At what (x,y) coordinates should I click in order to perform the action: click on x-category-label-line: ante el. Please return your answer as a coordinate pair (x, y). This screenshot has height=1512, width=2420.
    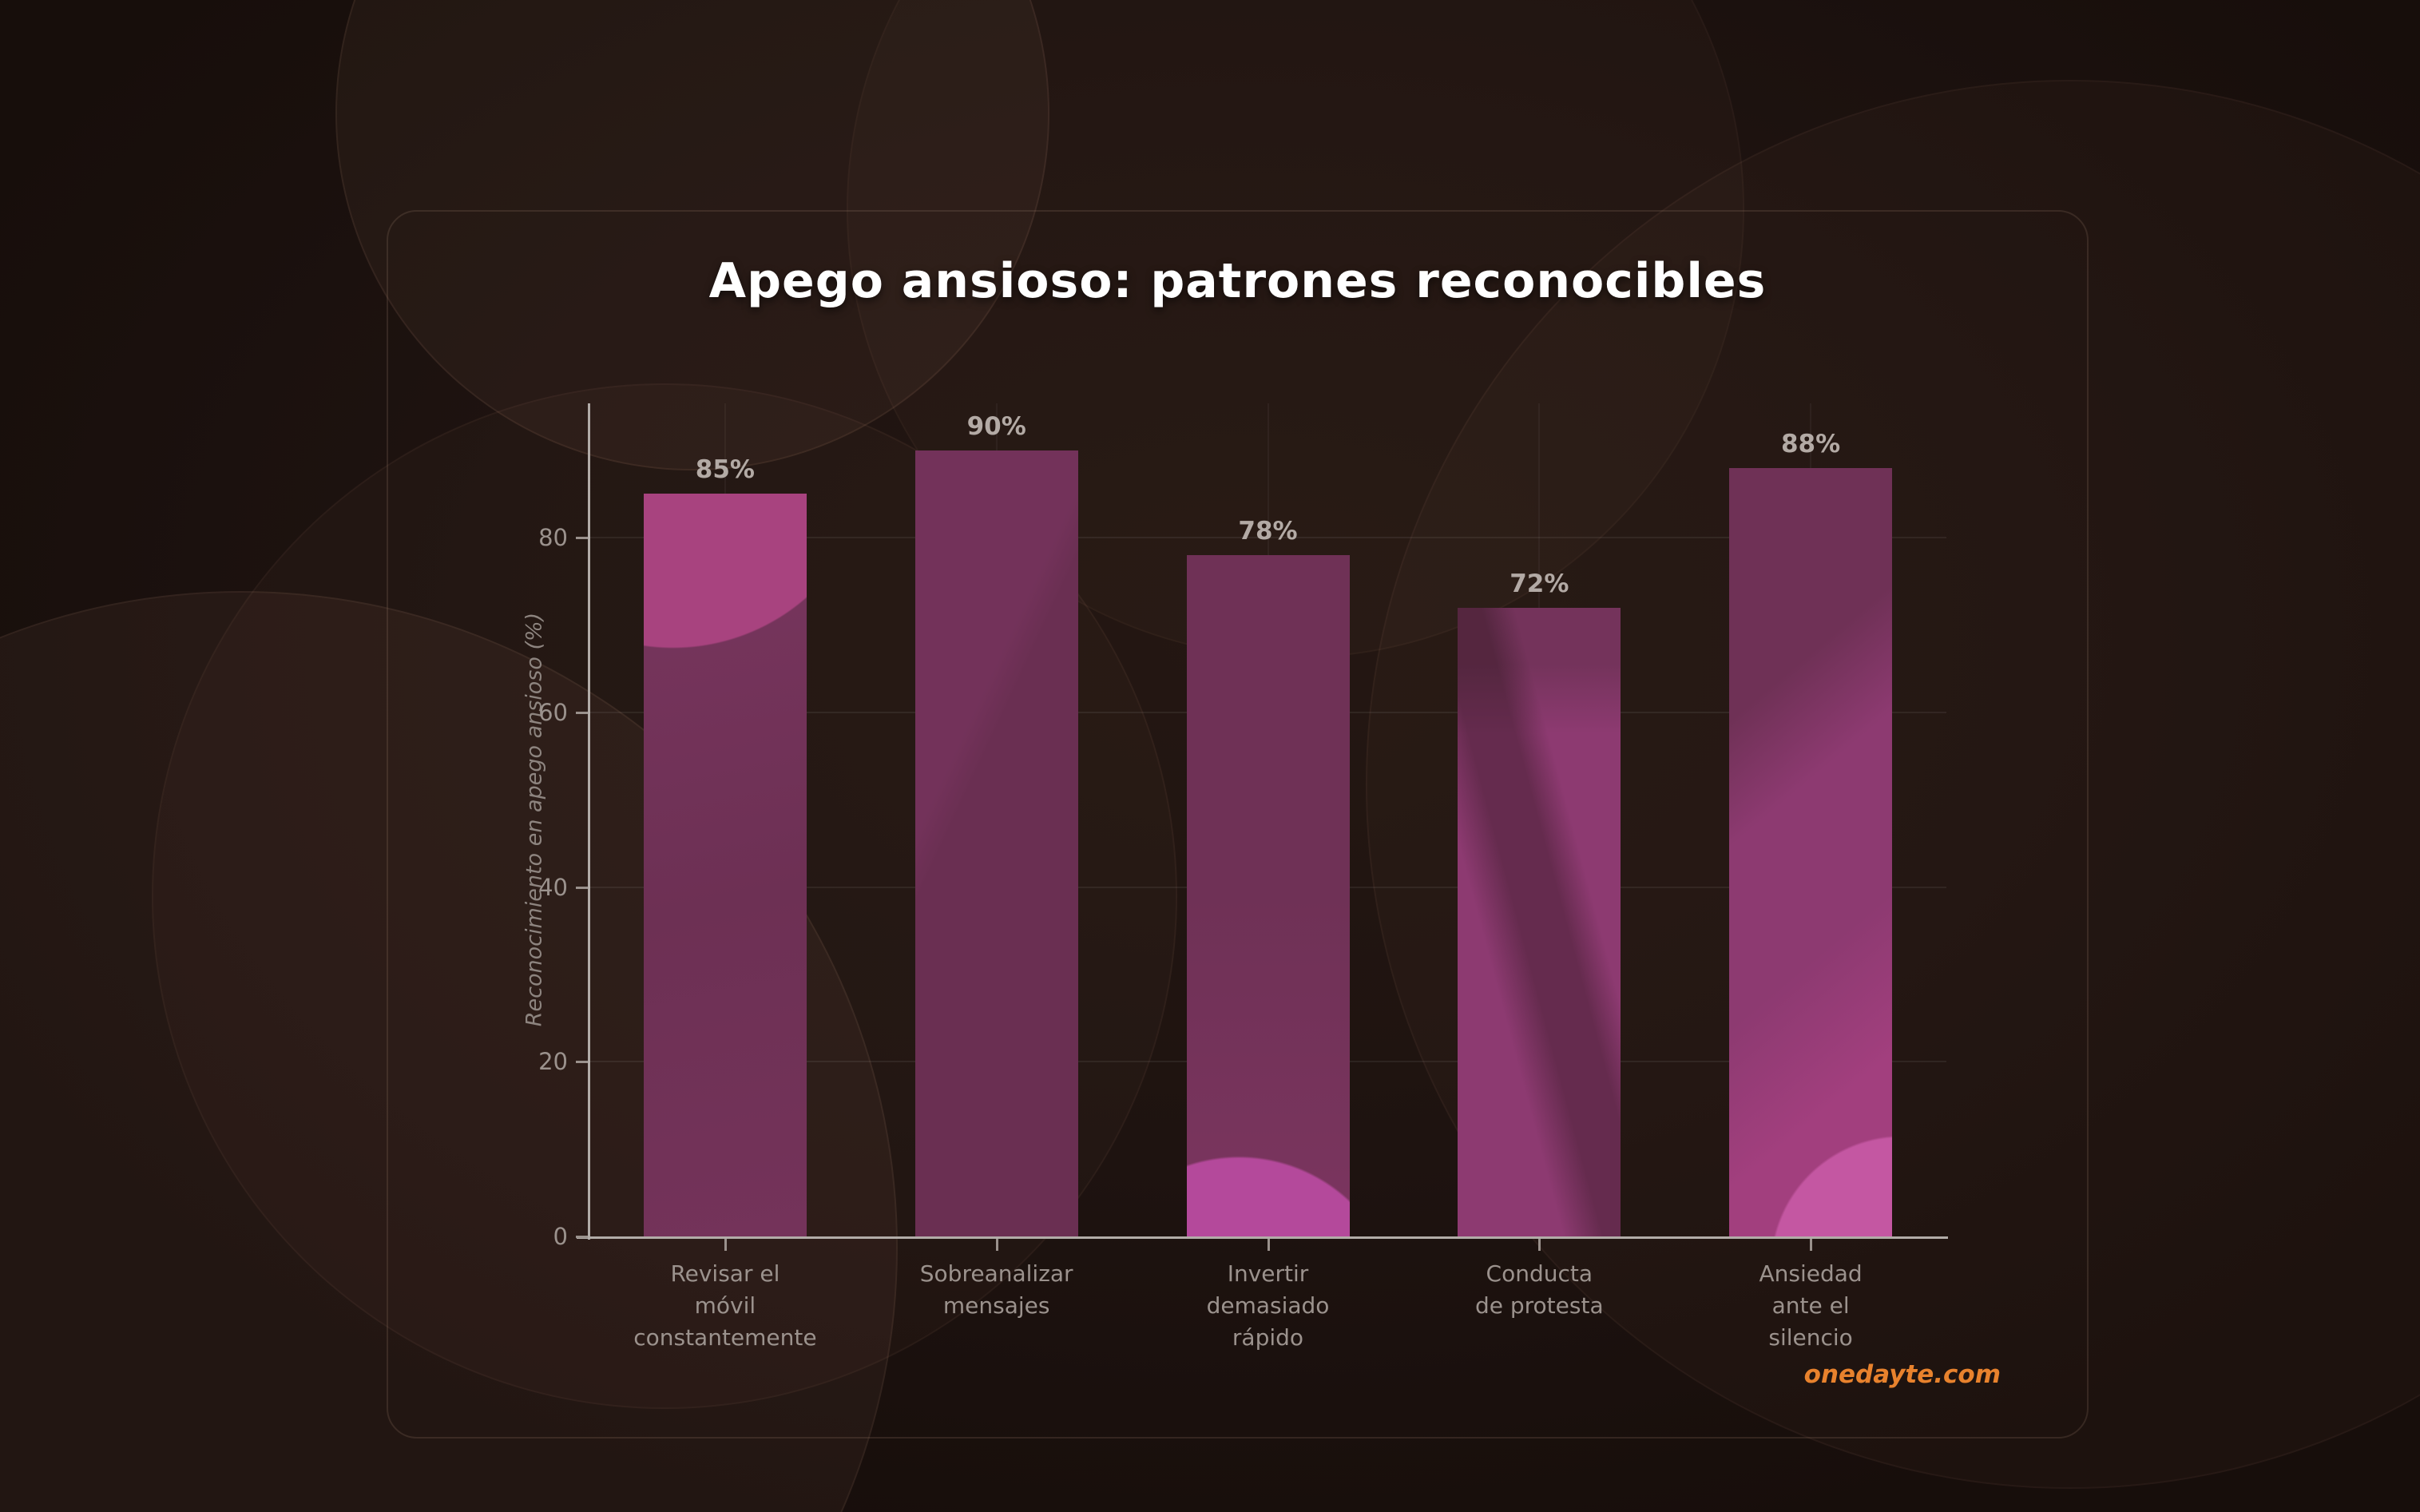
    Looking at the image, I should click on (1810, 1305).